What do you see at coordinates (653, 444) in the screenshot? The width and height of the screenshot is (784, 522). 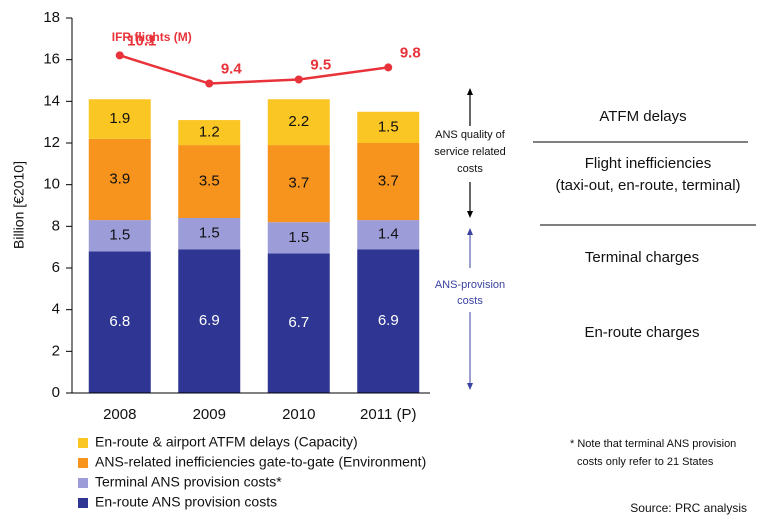 I see `note: * Note that terminal ANS provision` at bounding box center [653, 444].